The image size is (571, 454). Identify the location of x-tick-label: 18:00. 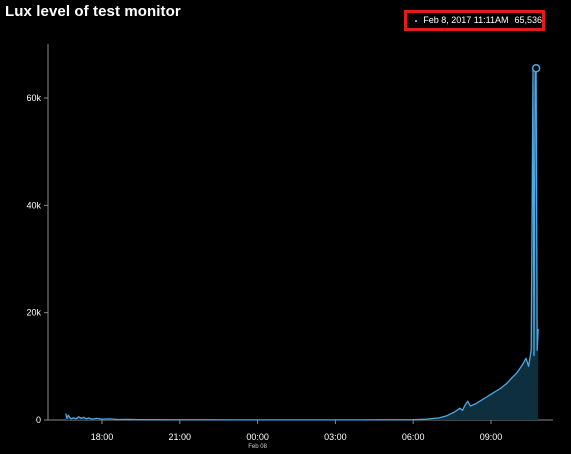
(102, 437).